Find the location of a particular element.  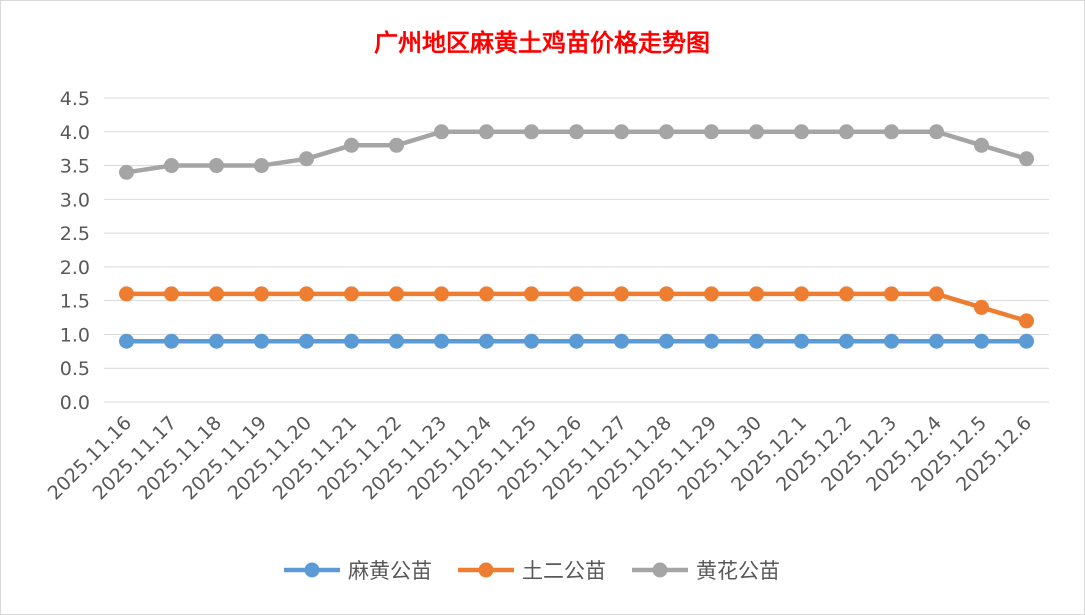

y-tick-label: 1.0 is located at coordinates (75, 335).